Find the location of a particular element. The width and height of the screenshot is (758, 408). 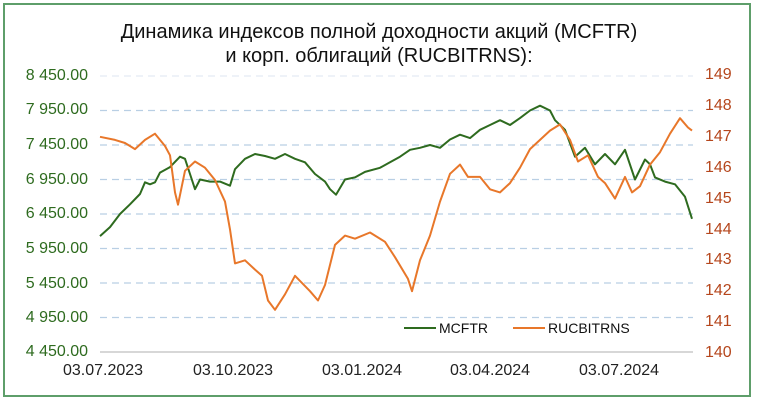

y-right-tick: 148 is located at coordinates (718, 105).